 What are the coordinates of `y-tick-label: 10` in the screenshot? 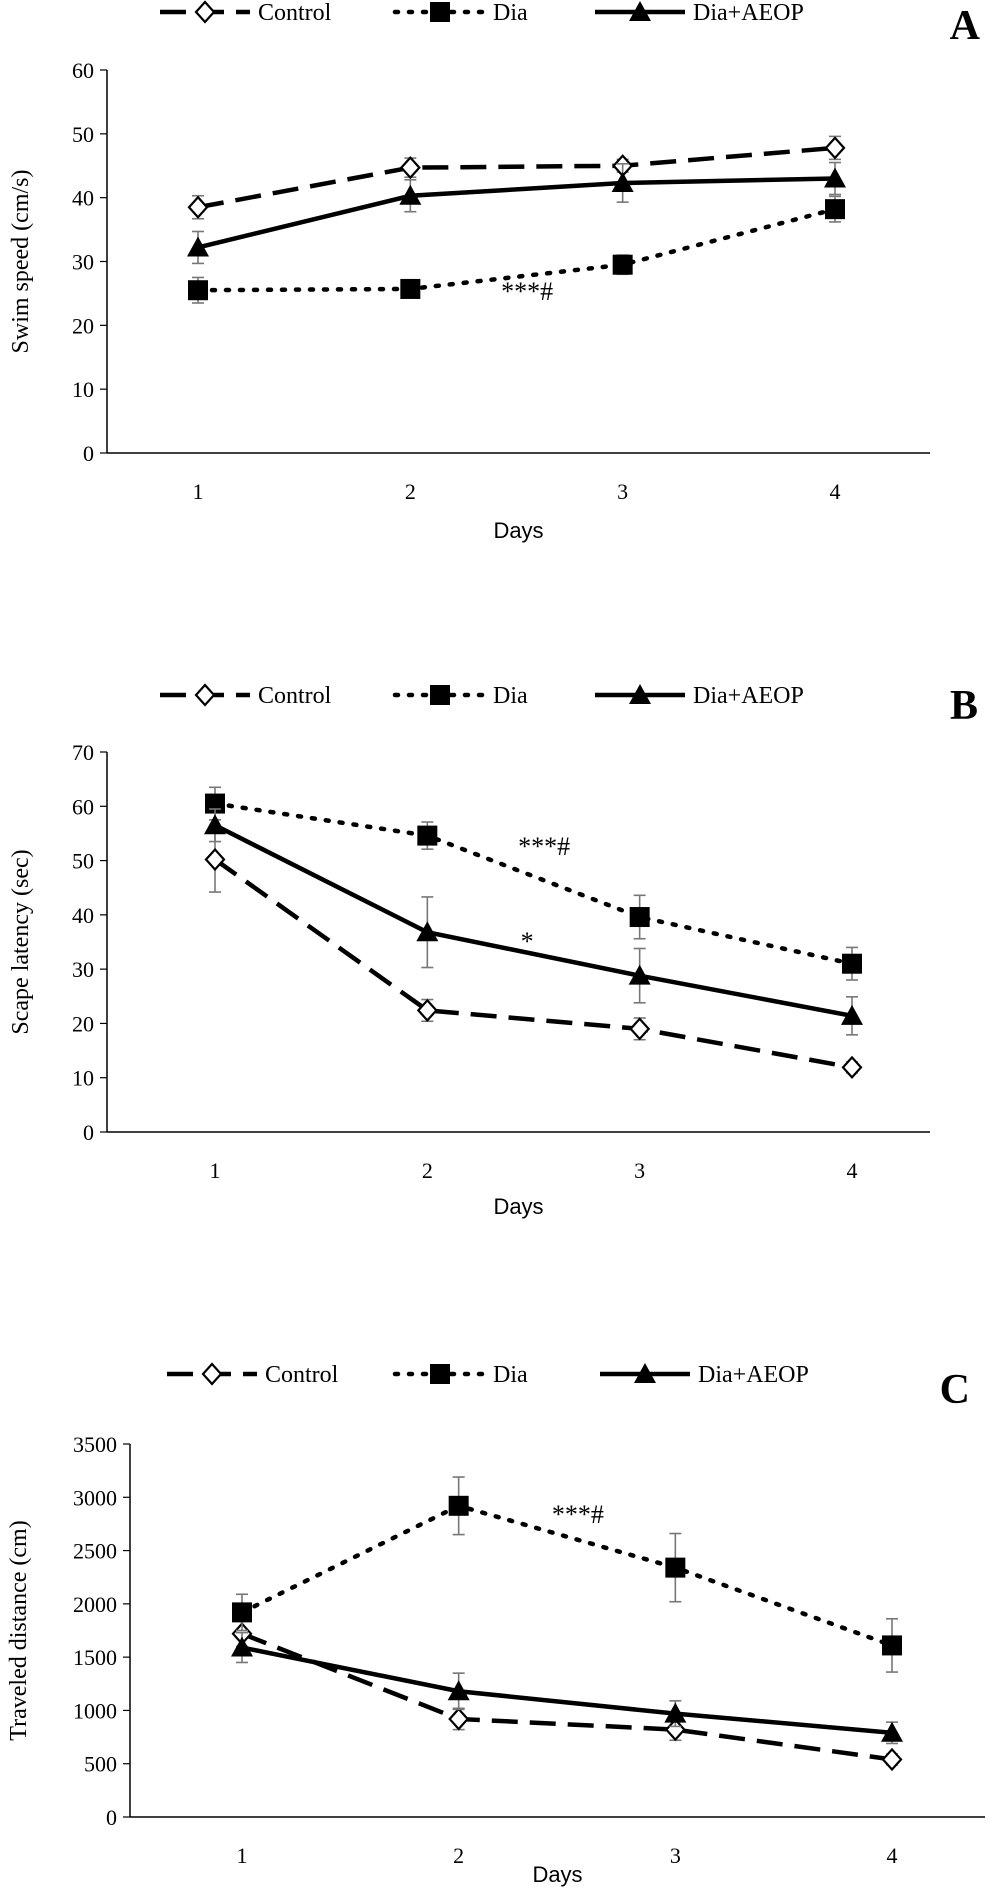 It's located at (83, 389).